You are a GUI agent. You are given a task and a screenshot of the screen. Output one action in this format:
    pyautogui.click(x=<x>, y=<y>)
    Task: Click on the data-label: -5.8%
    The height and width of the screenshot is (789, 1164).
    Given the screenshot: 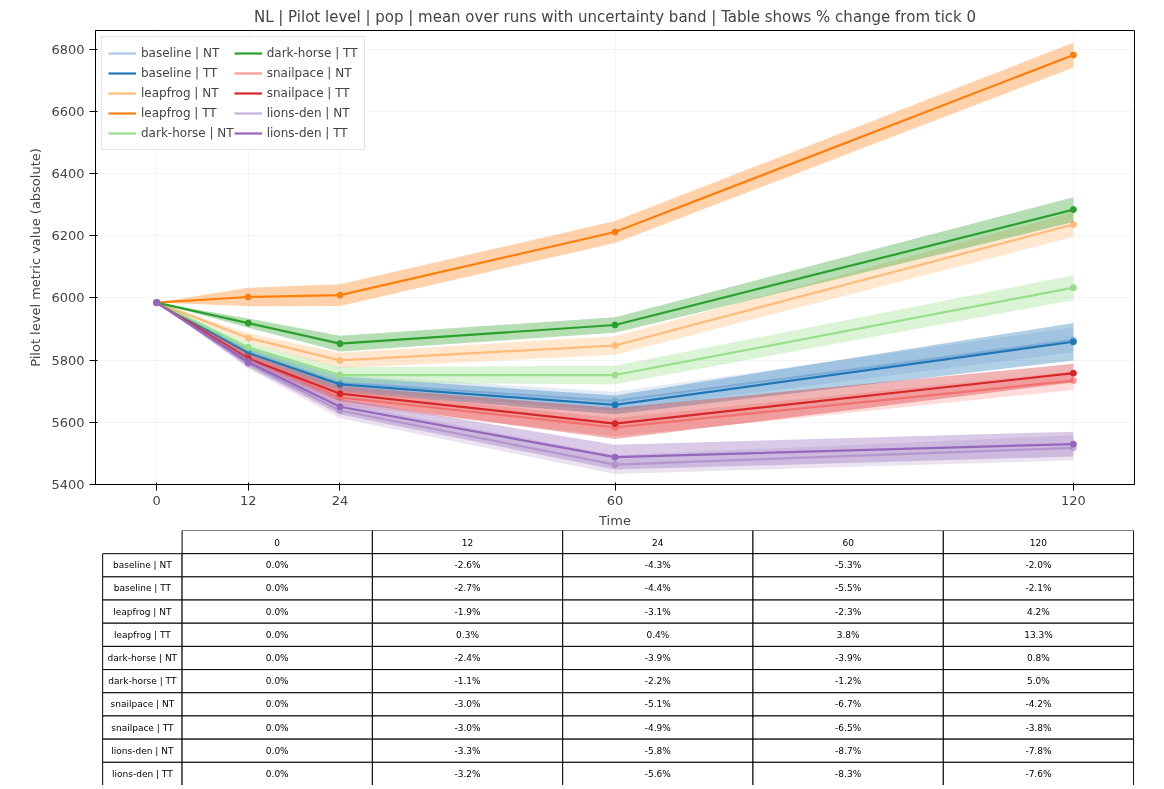 What is the action you would take?
    pyautogui.click(x=658, y=750)
    